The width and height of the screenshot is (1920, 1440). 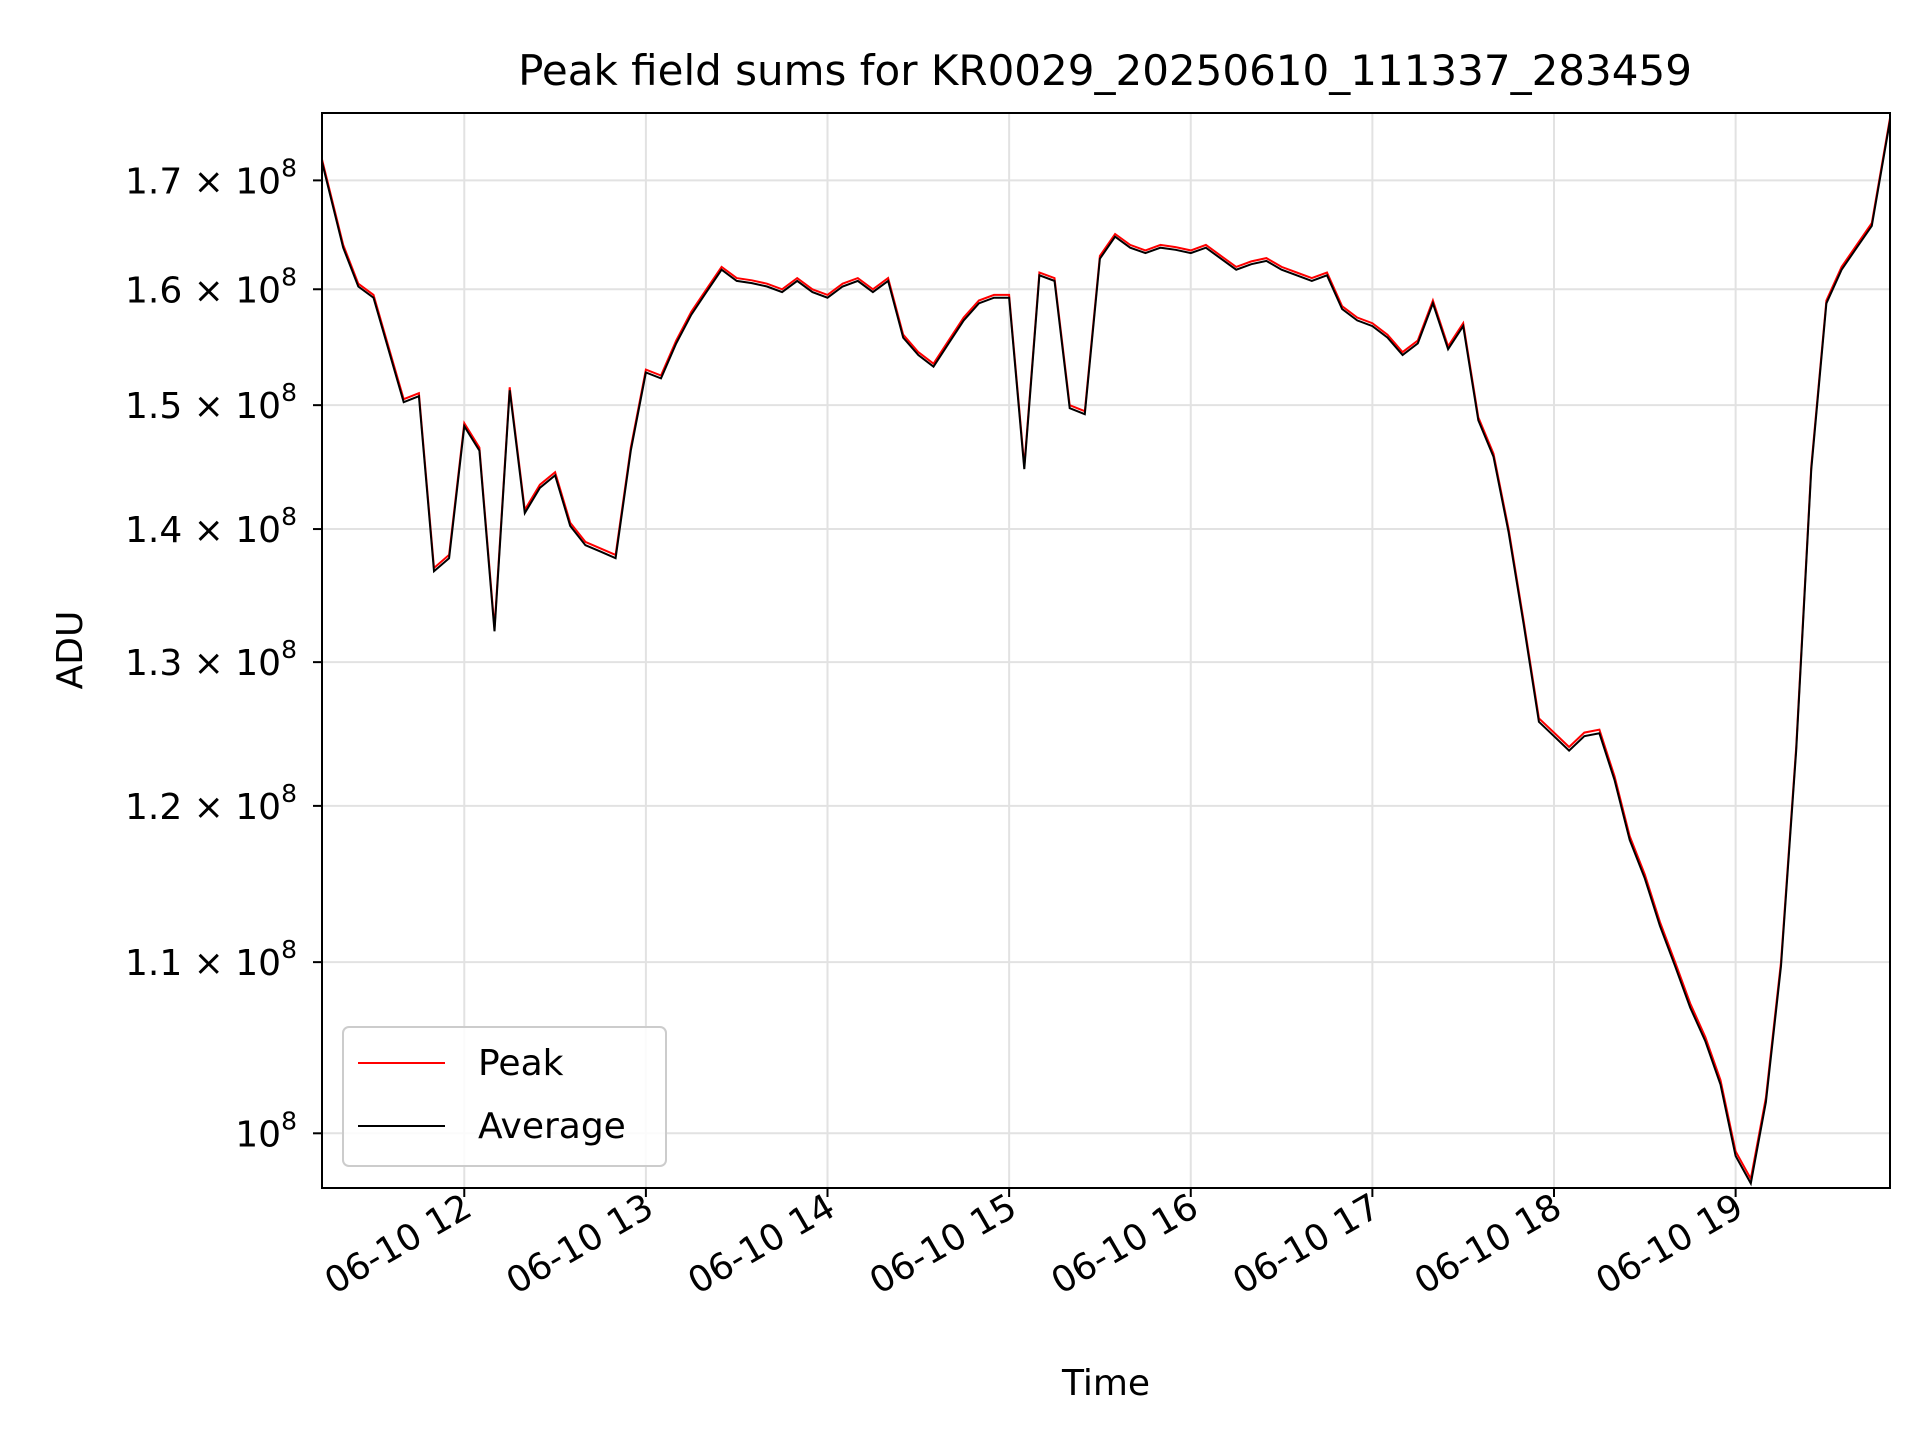 I want to click on y-tick-label: 108, so click(x=266, y=1130).